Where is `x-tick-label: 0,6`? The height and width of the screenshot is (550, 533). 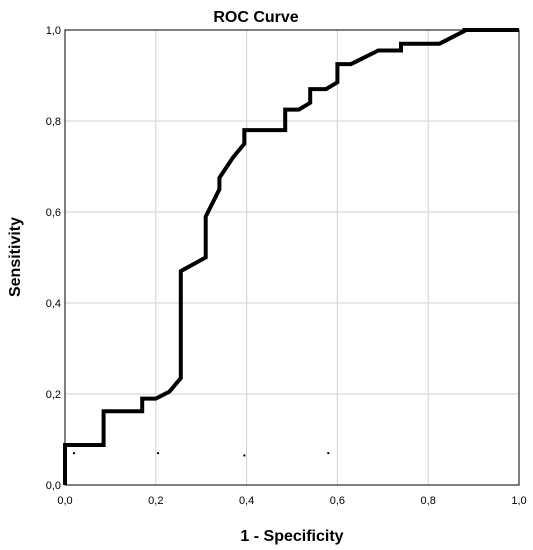
x-tick-label: 0,6 is located at coordinates (337, 501).